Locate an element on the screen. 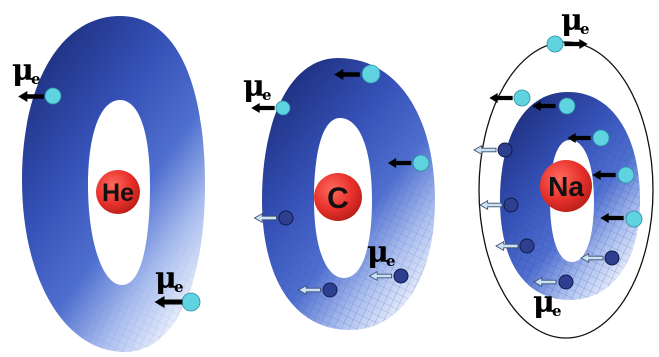 The height and width of the screenshot is (357, 659). nucleus-label-helium: He is located at coordinates (118, 193).